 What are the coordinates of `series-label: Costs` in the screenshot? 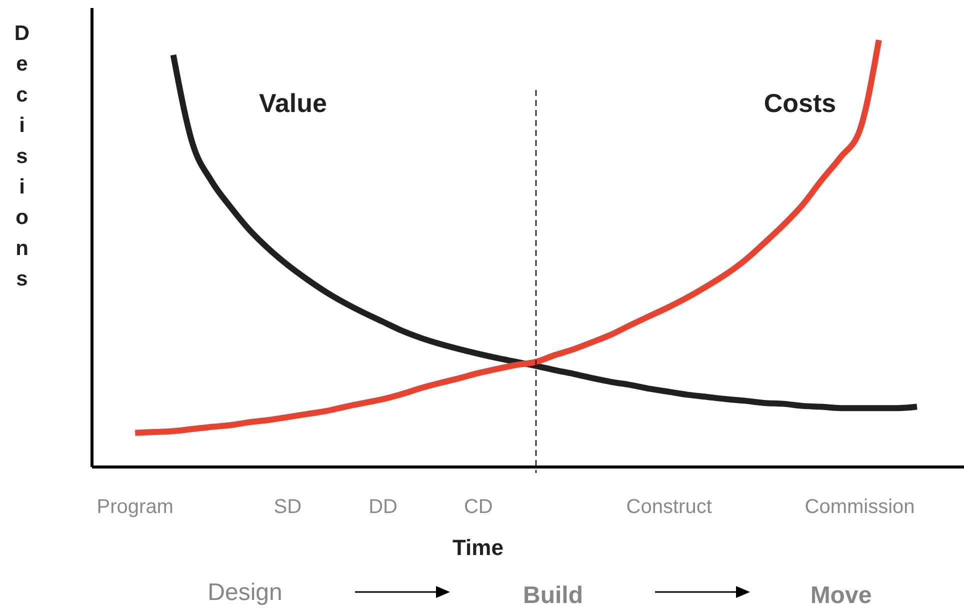 It's located at (800, 103).